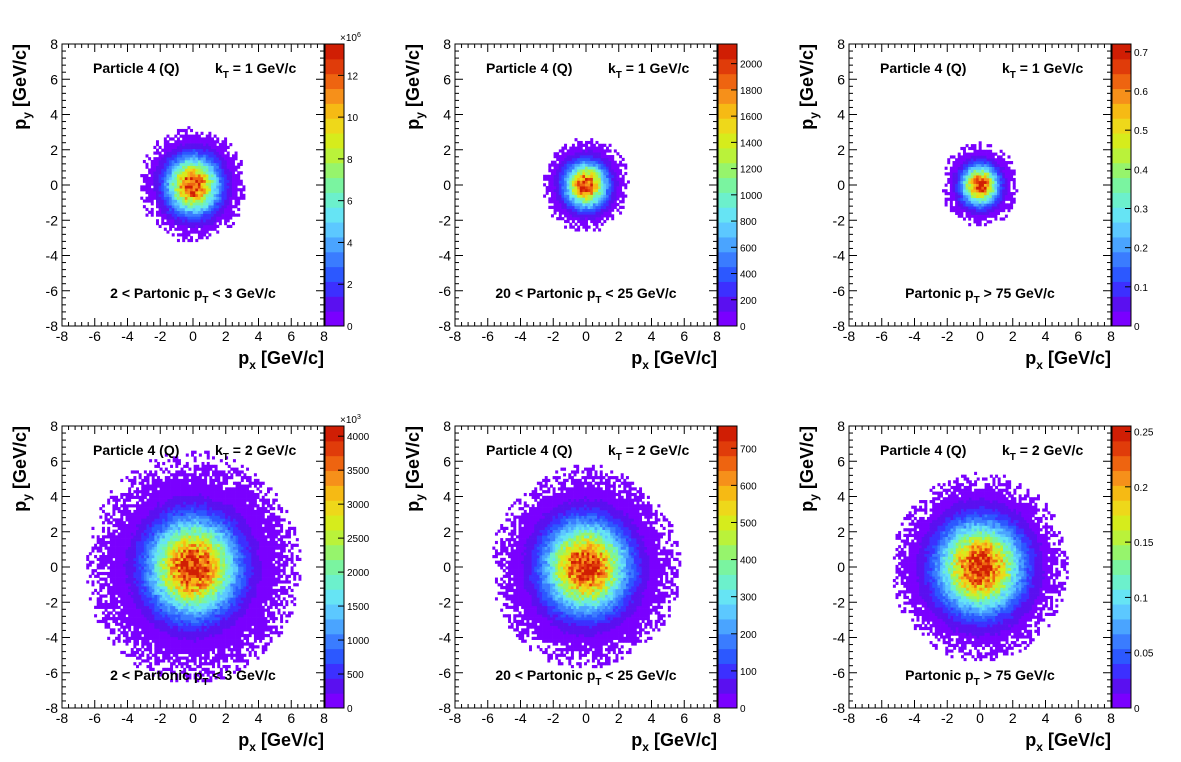 The image size is (1181, 762). What do you see at coordinates (748, 222) in the screenshot?
I see `colorbar-tick-label: 800` at bounding box center [748, 222].